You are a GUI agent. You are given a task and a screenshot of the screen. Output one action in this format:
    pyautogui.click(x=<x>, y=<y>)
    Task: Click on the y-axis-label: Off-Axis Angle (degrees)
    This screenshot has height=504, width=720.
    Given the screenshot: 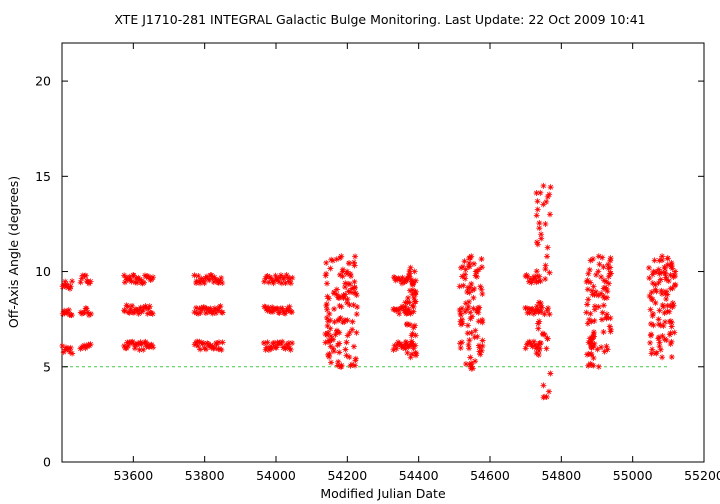 What is the action you would take?
    pyautogui.click(x=13, y=252)
    